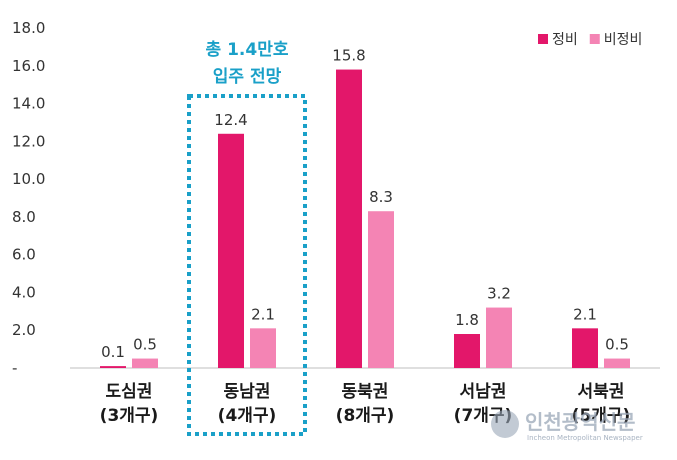 This screenshot has width=677, height=460. What do you see at coordinates (28, 28) in the screenshot?
I see `y-tick-label: 18.0` at bounding box center [28, 28].